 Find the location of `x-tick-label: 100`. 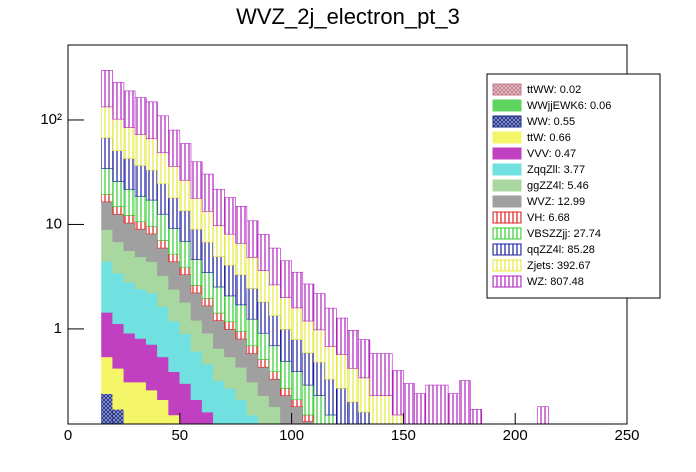

x-tick-label: 100 is located at coordinates (291, 435).